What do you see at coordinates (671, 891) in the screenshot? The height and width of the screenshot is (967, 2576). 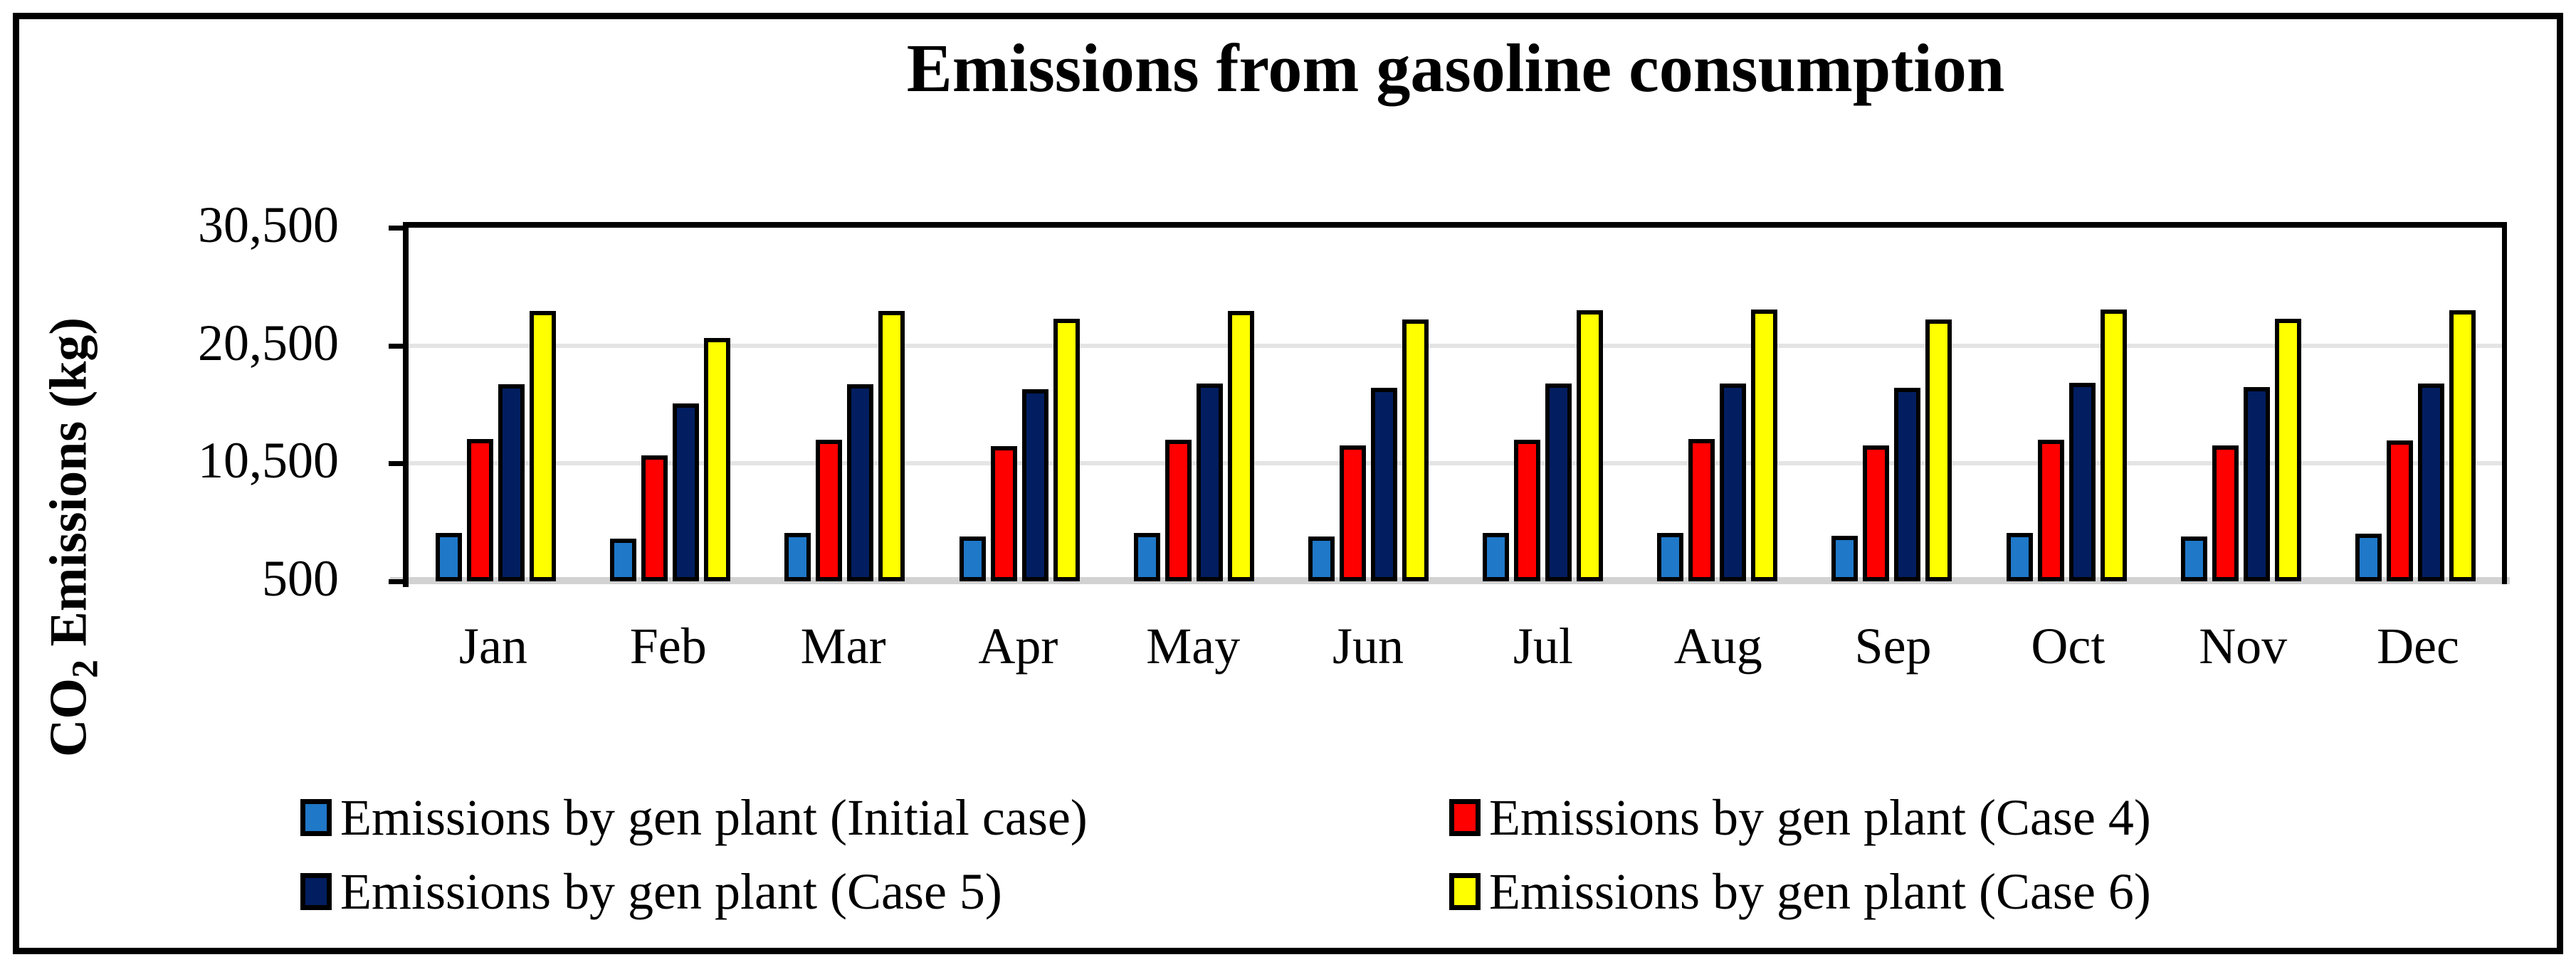 I see `legend-label: Emissions by gen plant (Case 5)` at bounding box center [671, 891].